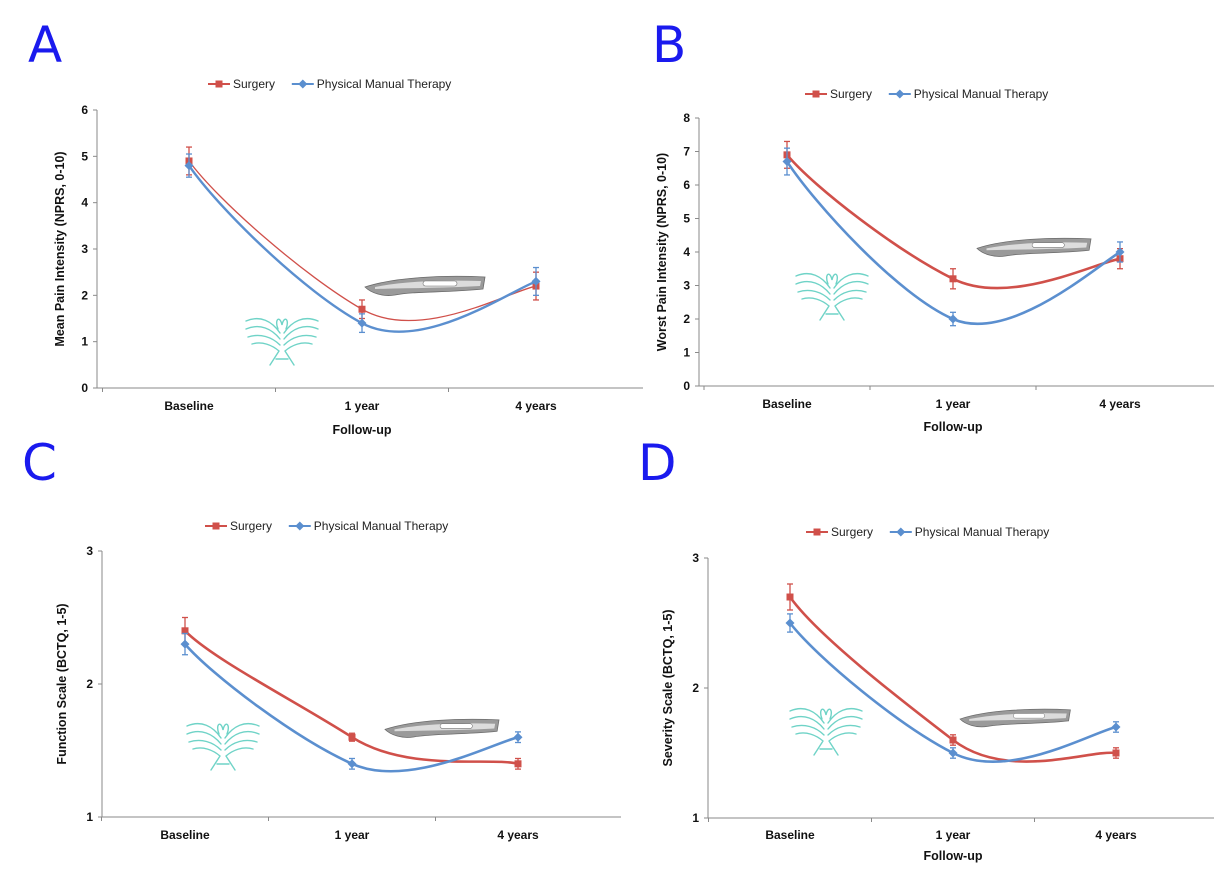 The height and width of the screenshot is (888, 1214). Describe the element at coordinates (62, 683) in the screenshot. I see `y-axis-title: Function Scale (BCTQ, 1-5)` at that location.